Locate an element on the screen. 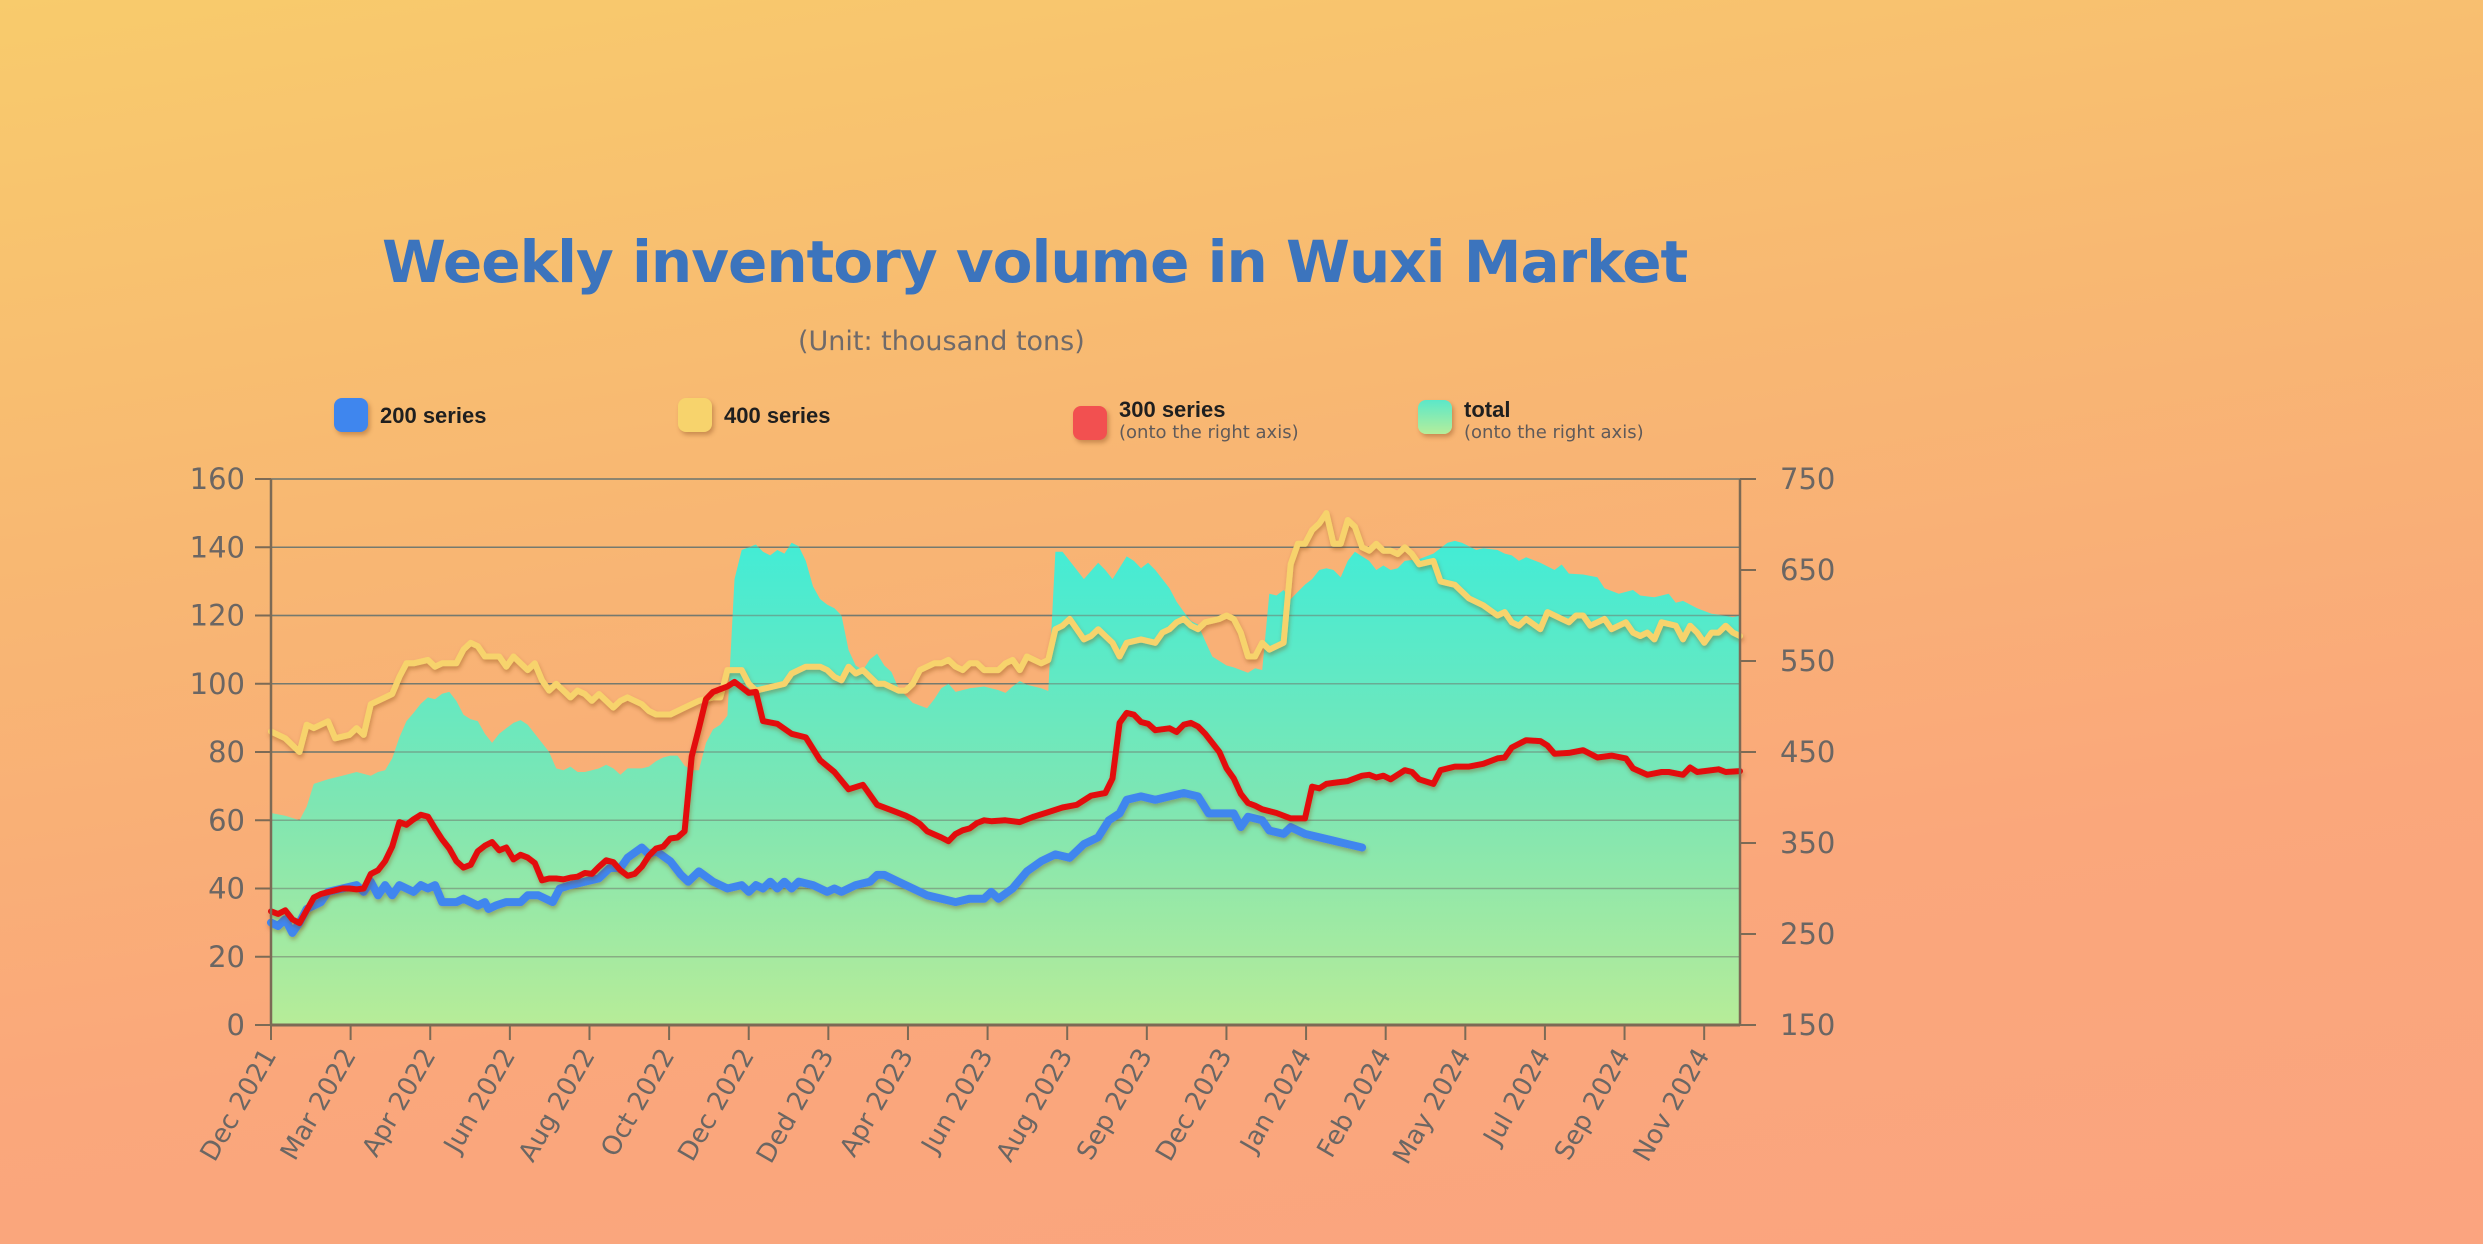  right-tick-label-350: 350 is located at coordinates (1807, 843).